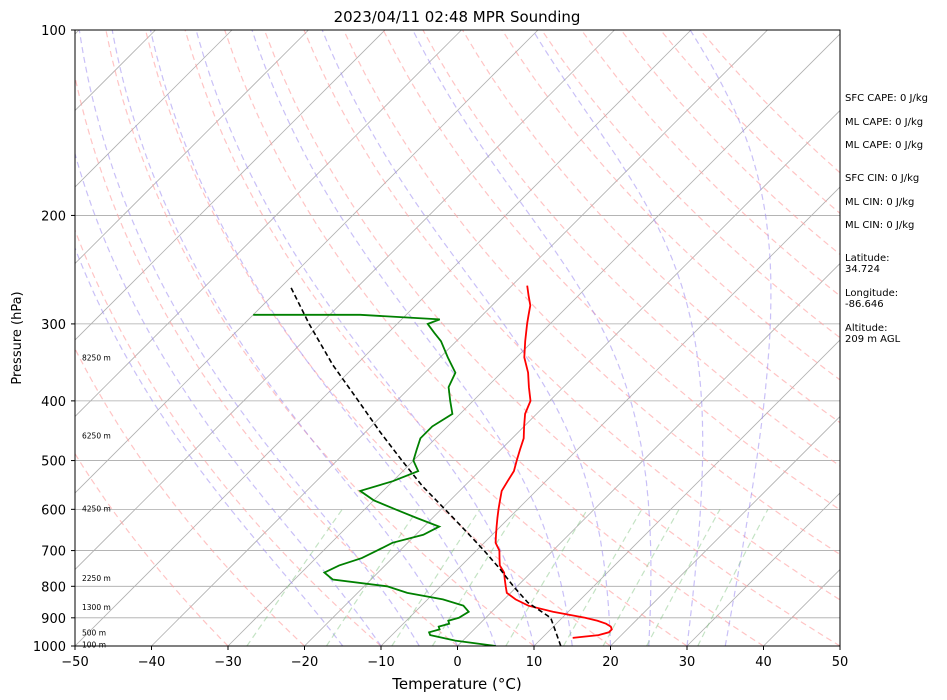  I want to click on x-tick-label: −10, so click(380, 662).